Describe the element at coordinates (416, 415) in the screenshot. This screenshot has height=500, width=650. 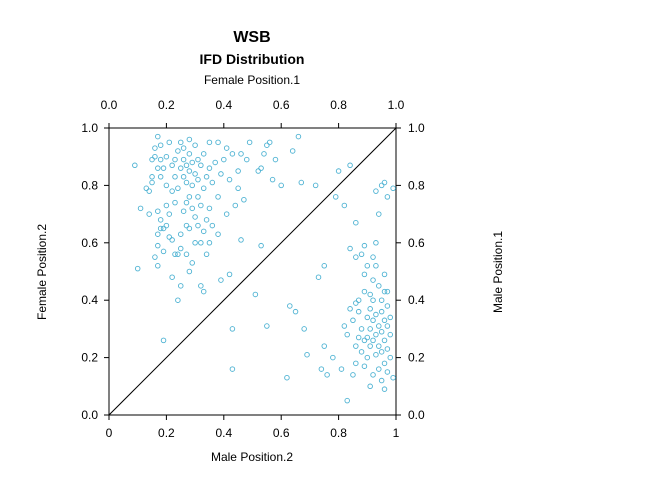
I see `y-right-tick-label: 0.0` at that location.